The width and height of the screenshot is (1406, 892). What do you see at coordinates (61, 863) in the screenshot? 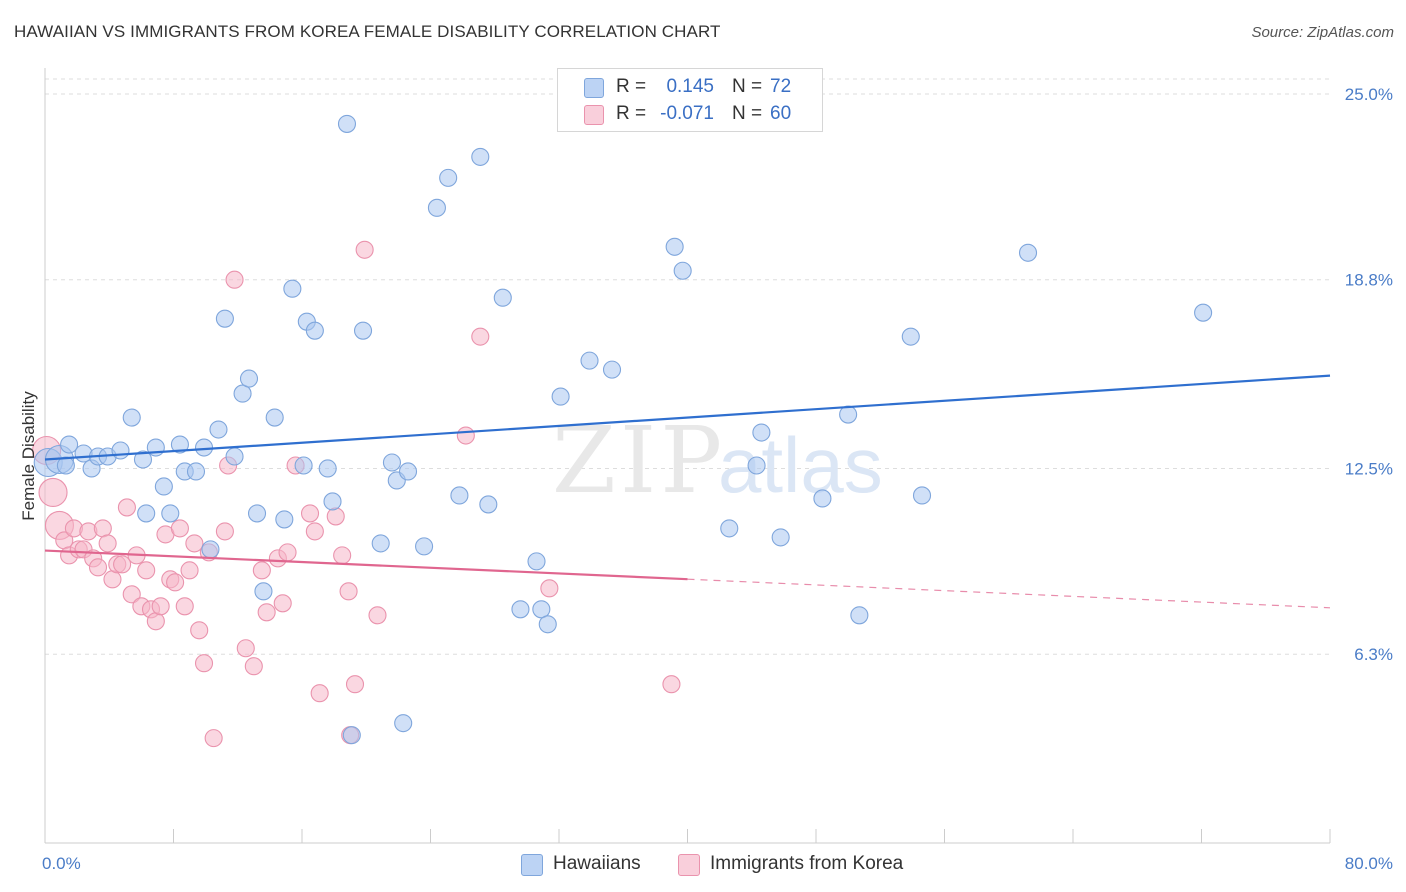
I see `x-tick-label: 0.0%` at bounding box center [61, 863].